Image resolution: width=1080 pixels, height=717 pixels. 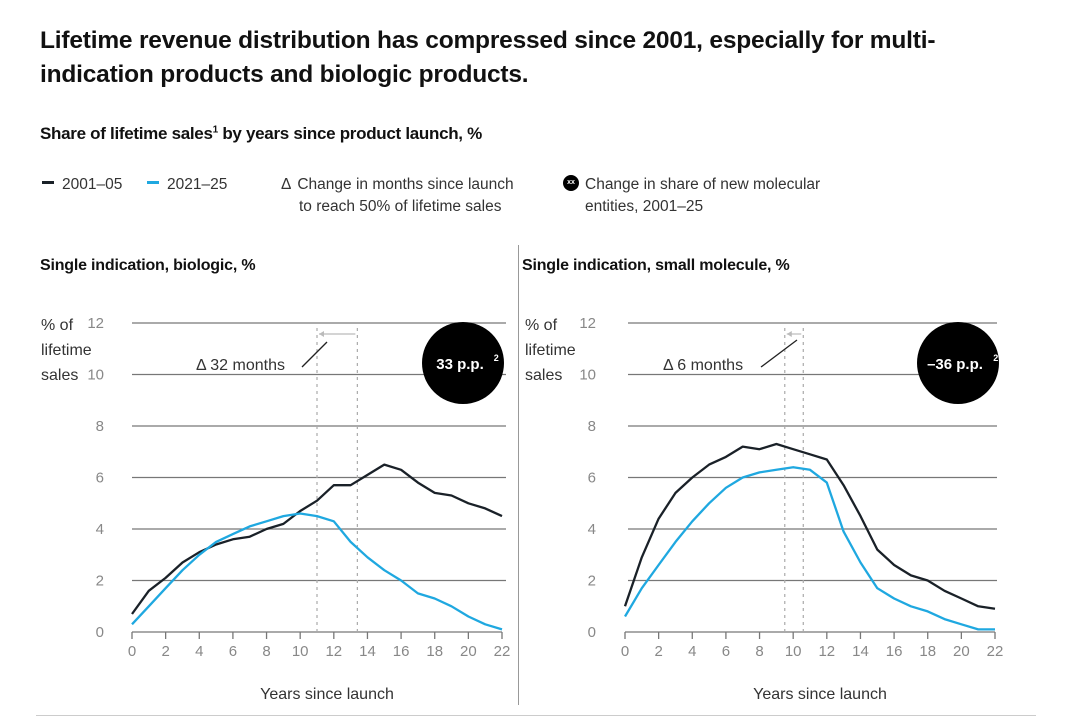 I want to click on legend-badge-line1: Change in share of new molecular, so click(x=703, y=184).